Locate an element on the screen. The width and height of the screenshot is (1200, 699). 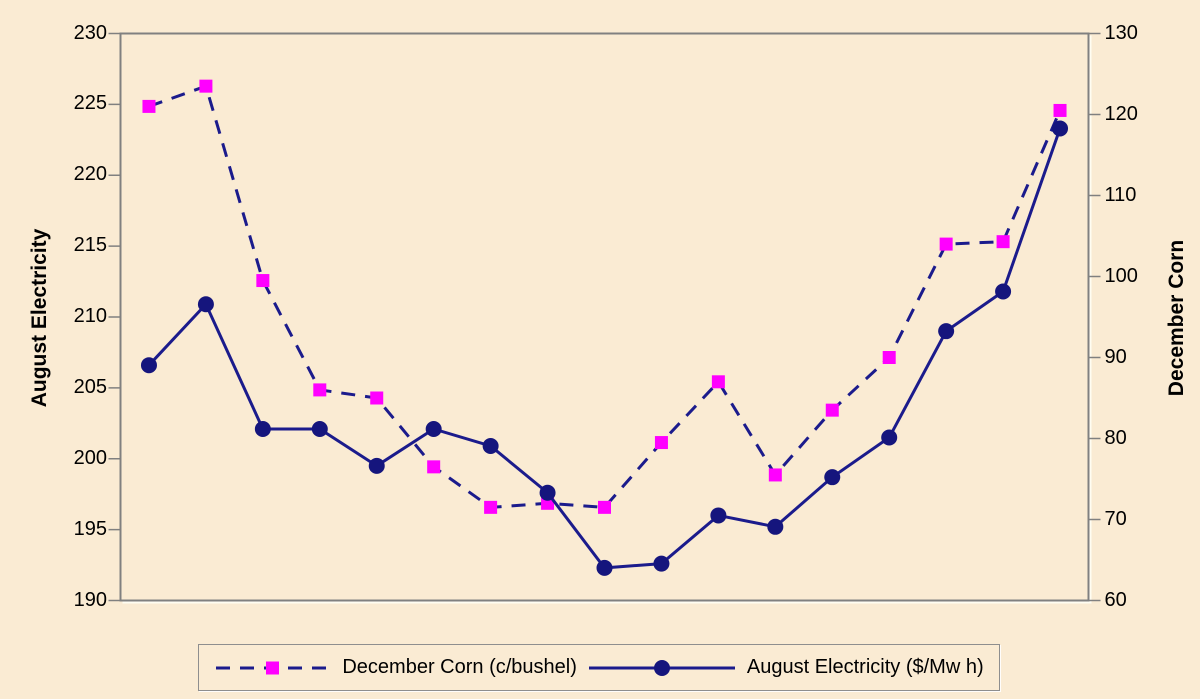
right-axis-title: December Corn is located at coordinates (1176, 318).